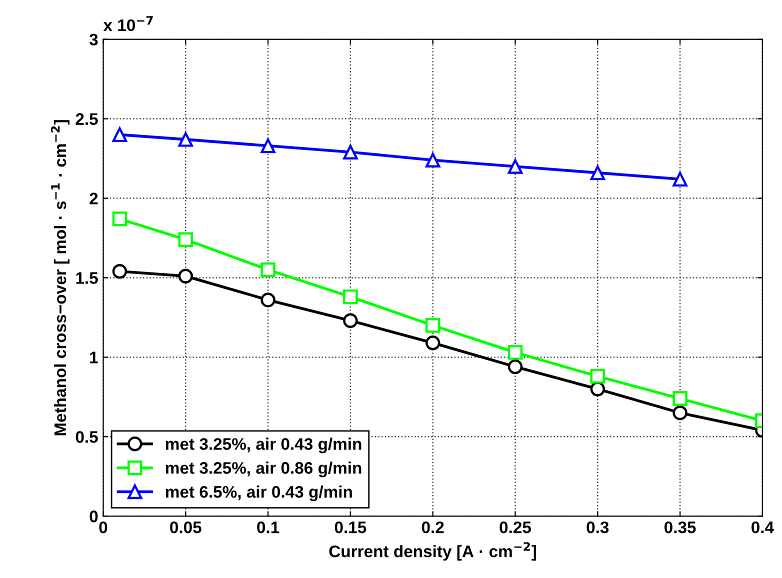 This screenshot has width=782, height=578. I want to click on y-tick-label: 3, so click(93, 40).